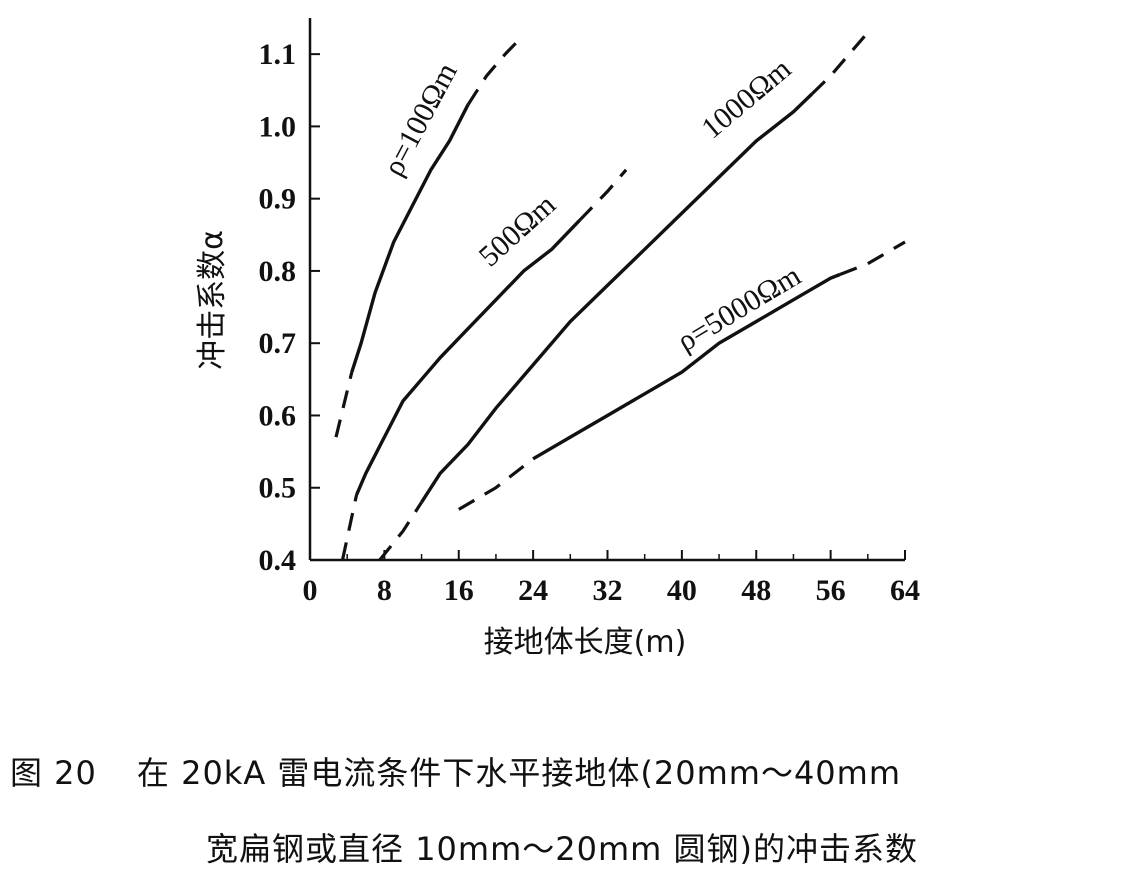 This screenshot has width=1124, height=887. I want to click on series-4-dashed-end, so click(872, 258).